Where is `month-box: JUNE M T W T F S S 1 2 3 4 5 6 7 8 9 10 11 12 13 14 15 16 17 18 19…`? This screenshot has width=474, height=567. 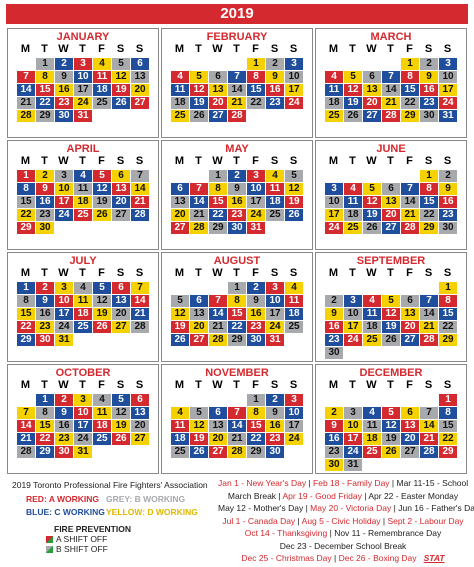
month-box: JUNE M T W T F S S 1 2 3 4 5 6 7 8 9 10 11 12 13 14 15 16 17 18 19… is located at coordinates (391, 195).